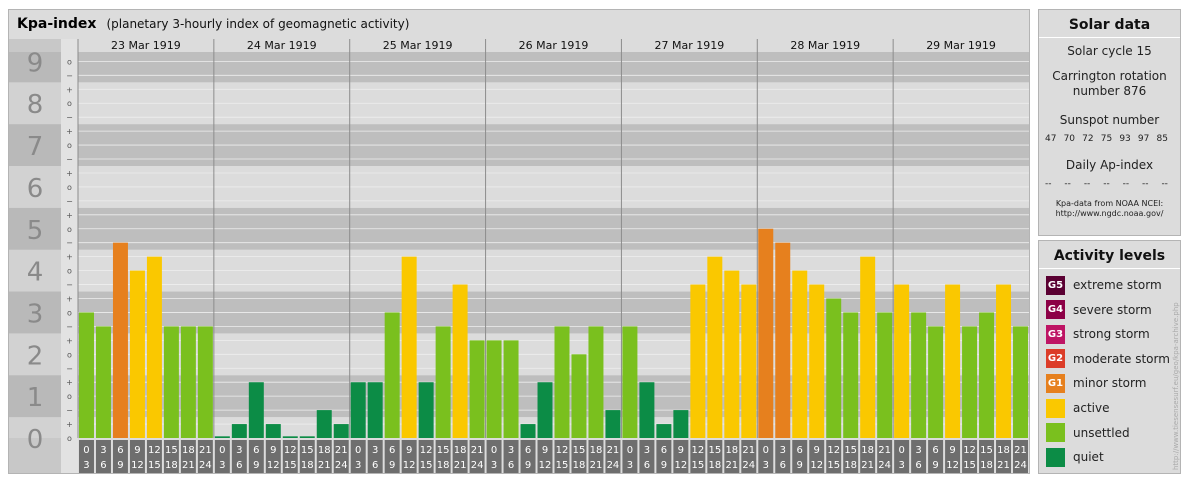 This screenshot has height=480, width=1184. Describe the element at coordinates (1104, 285) in the screenshot. I see `activity-level-item: G5 extreme storm` at that location.